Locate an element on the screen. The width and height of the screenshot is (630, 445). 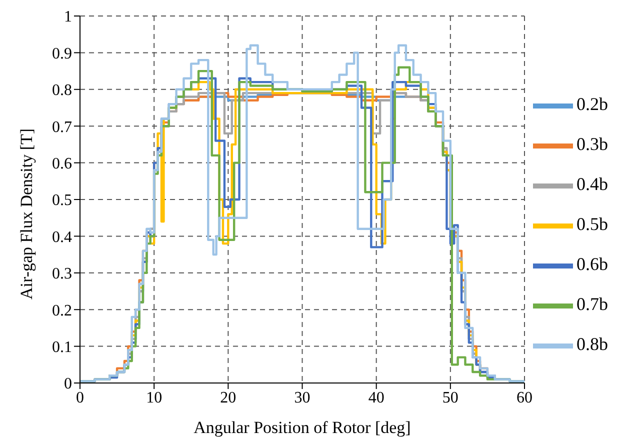
x-tick-label: 60 is located at coordinates (524, 397).